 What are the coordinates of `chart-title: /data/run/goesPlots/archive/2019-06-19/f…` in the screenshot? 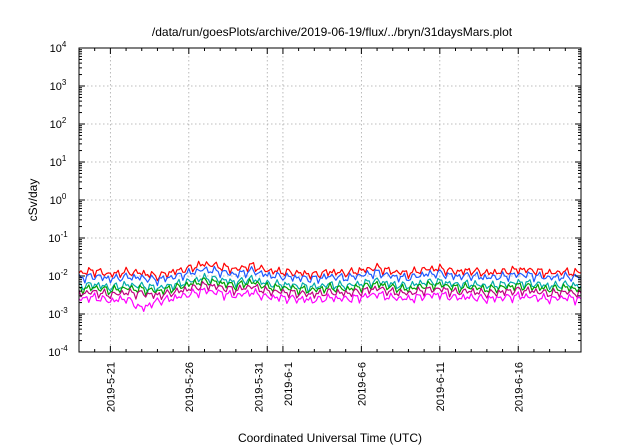 It's located at (332, 32).